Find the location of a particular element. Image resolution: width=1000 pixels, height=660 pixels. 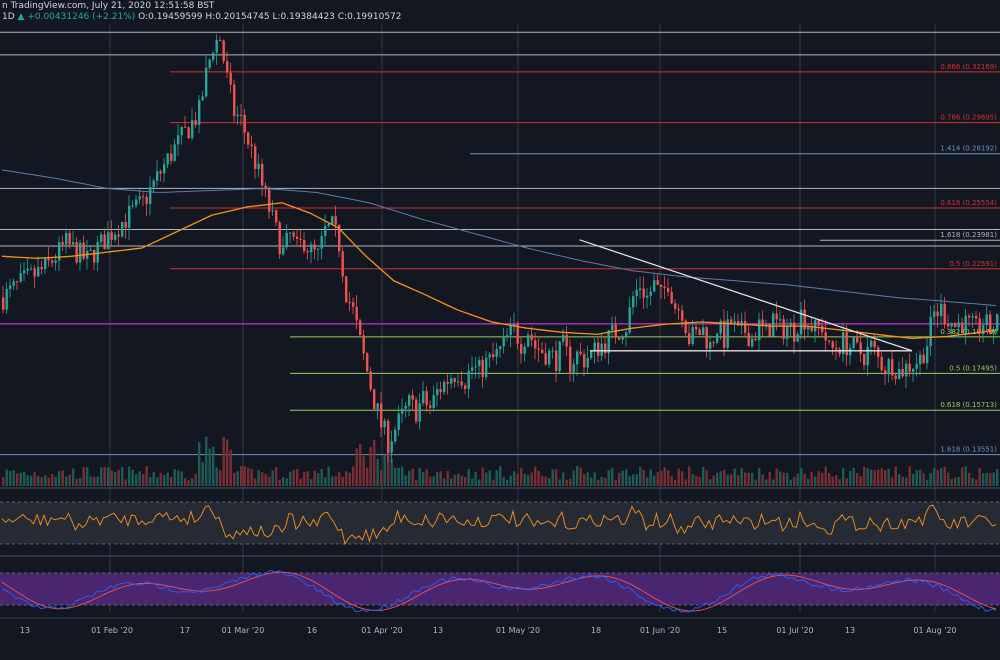

x-tick-3: 01 Mar '20 is located at coordinates (243, 630).